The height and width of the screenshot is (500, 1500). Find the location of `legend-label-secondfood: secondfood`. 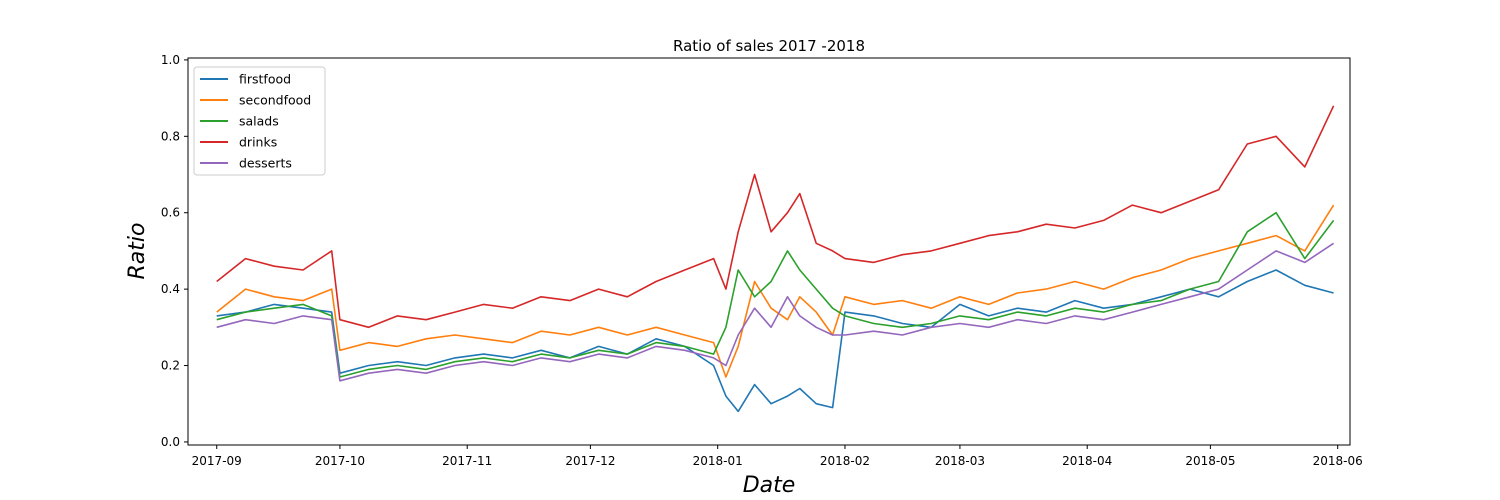

legend-label-secondfood: secondfood is located at coordinates (275, 100).